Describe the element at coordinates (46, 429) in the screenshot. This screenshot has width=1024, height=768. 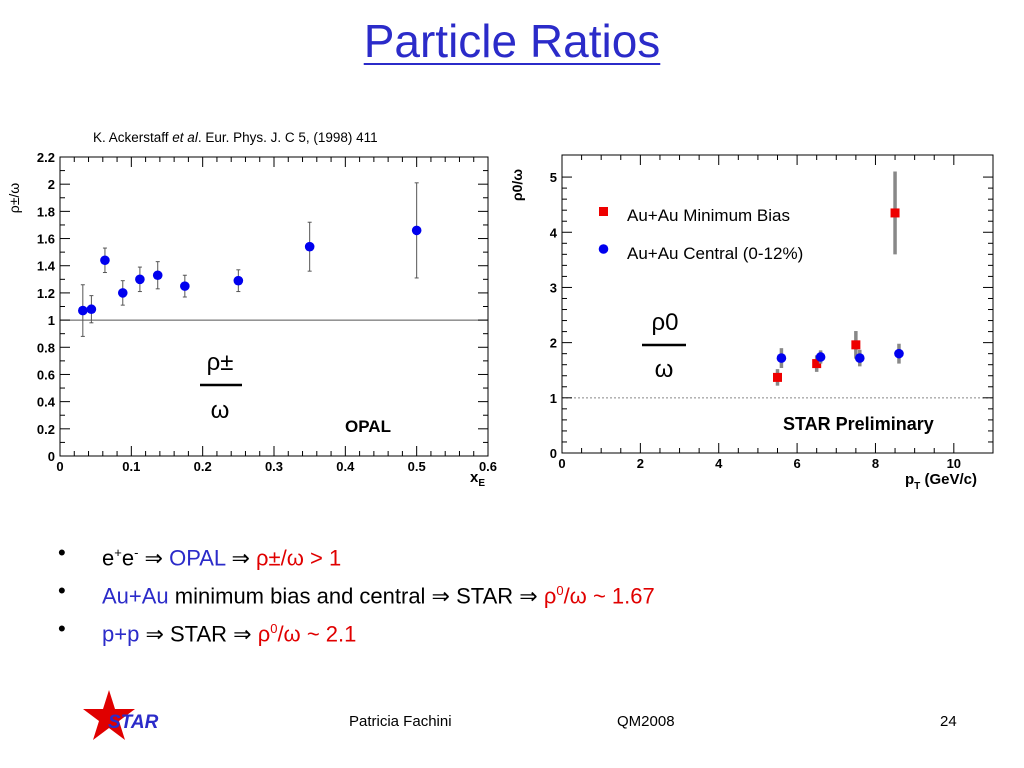
I see `y-tick-label: 0.2` at that location.